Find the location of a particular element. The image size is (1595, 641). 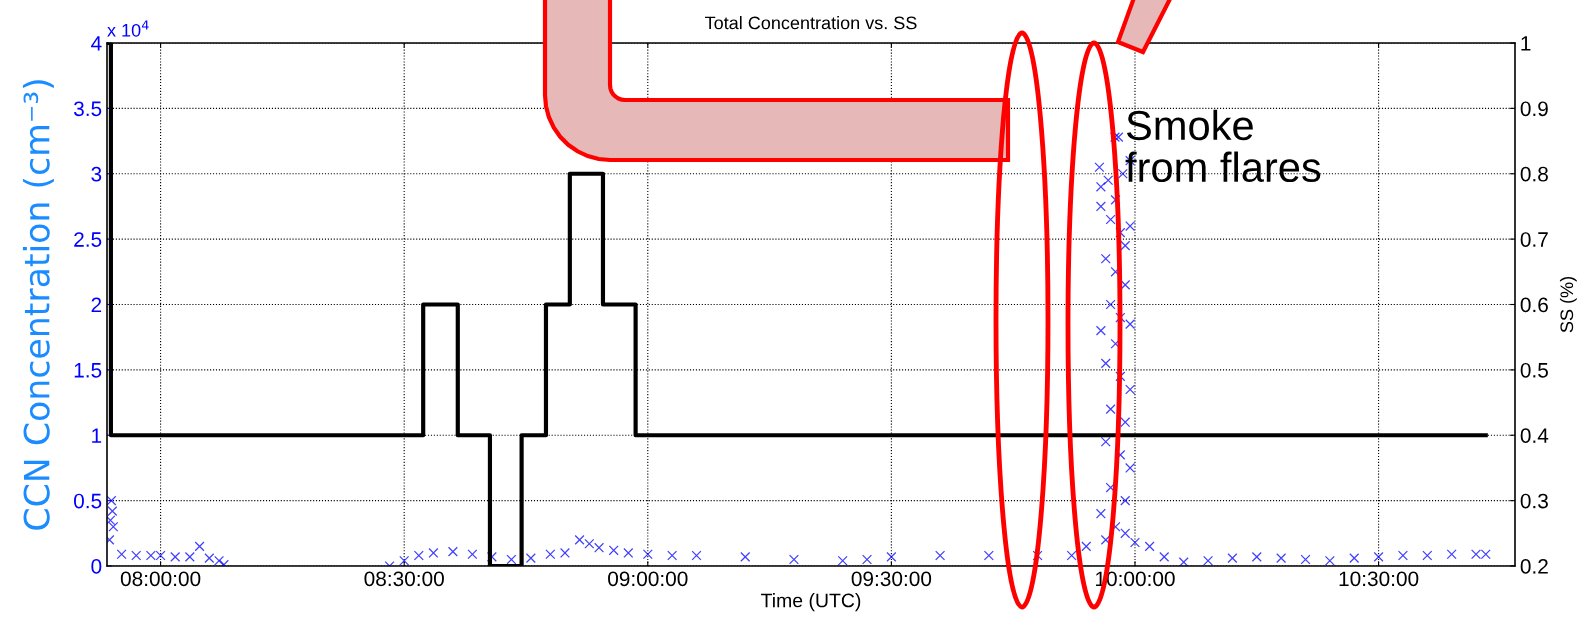

y2-tick-label: 1 is located at coordinates (1526, 43).